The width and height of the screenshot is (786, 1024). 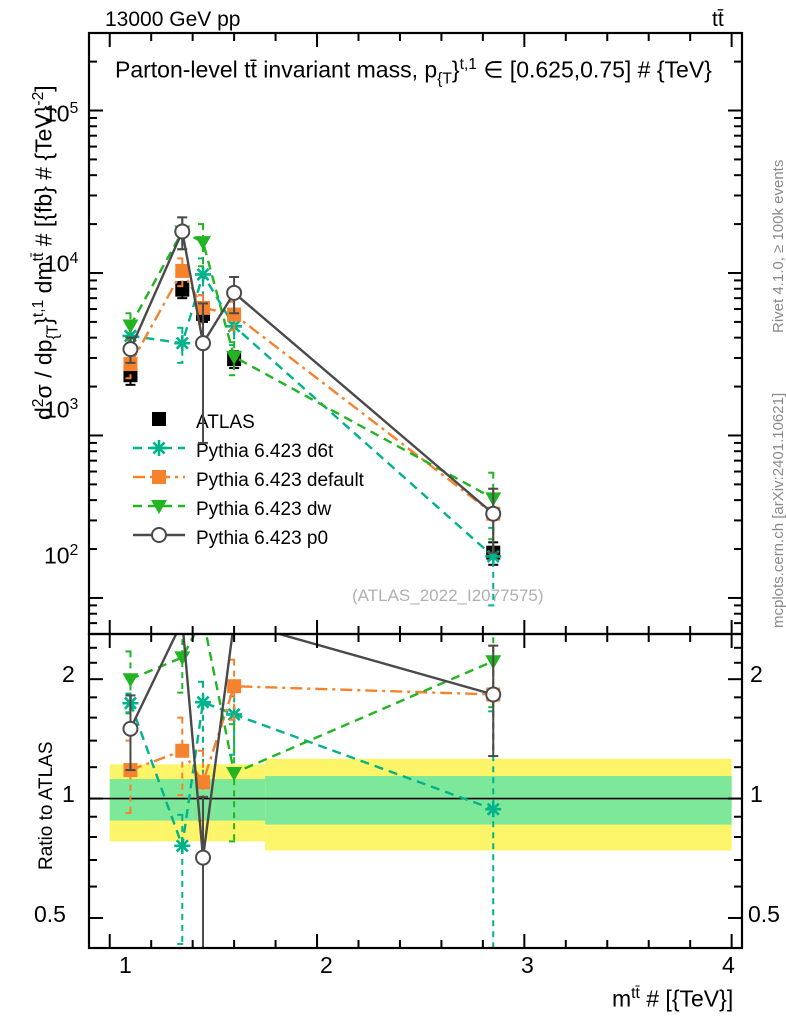 I want to click on legend-label-p0: Pythia 6.423 p0, so click(x=262, y=538).